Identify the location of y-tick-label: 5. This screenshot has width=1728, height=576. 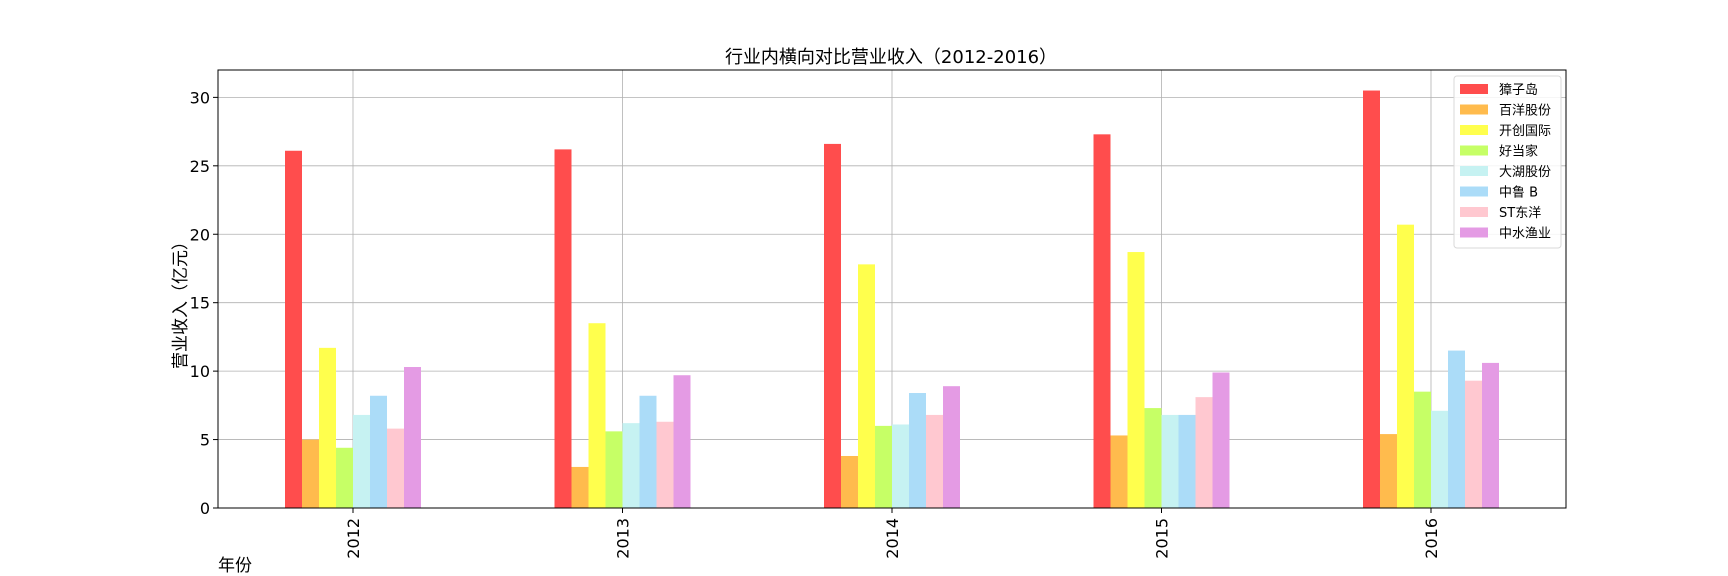
(205, 440).